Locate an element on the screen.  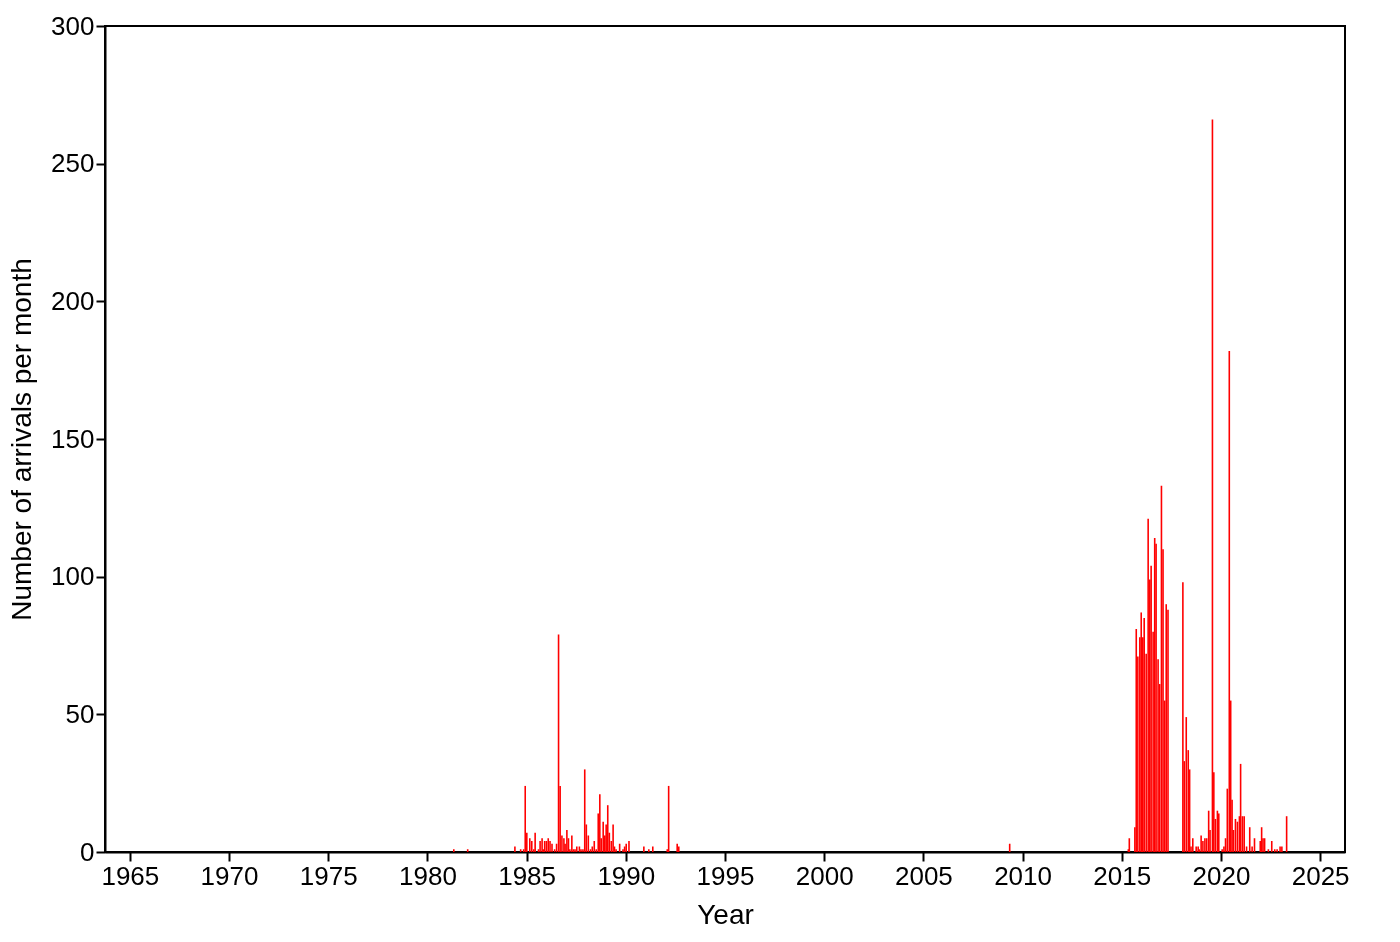
x-tick-label: 1975 is located at coordinates (328, 875).